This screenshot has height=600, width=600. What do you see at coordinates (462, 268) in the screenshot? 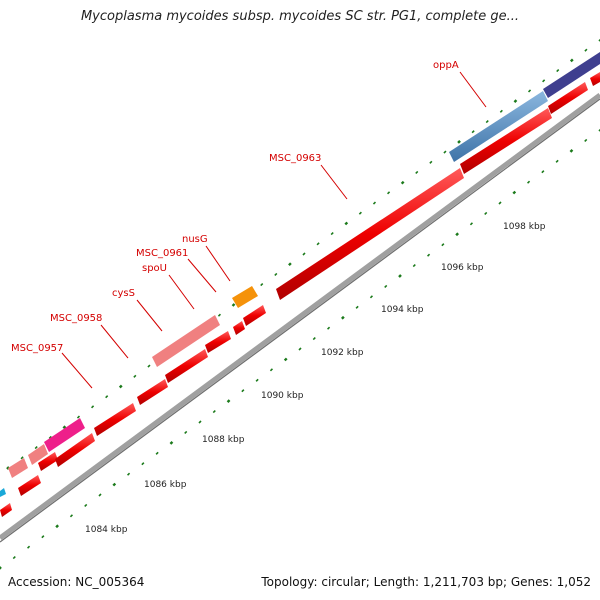
I see `scale-label: 1096 kbp` at bounding box center [462, 268].